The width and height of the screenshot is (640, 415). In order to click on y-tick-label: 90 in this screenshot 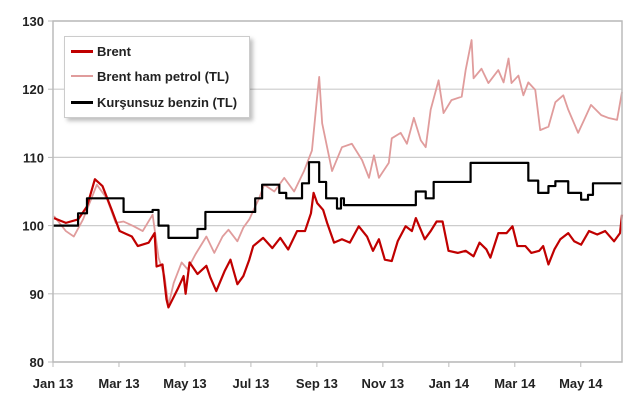, I will do `click(37, 294)`.